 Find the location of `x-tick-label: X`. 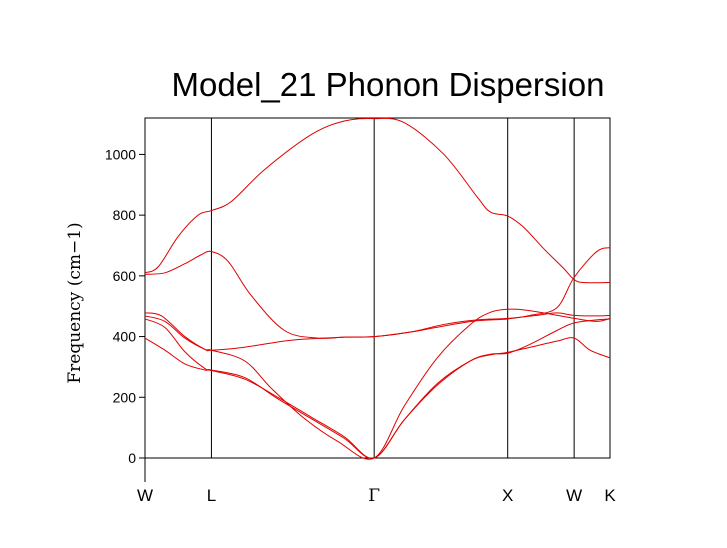

x-tick-label: X is located at coordinates (507, 495).